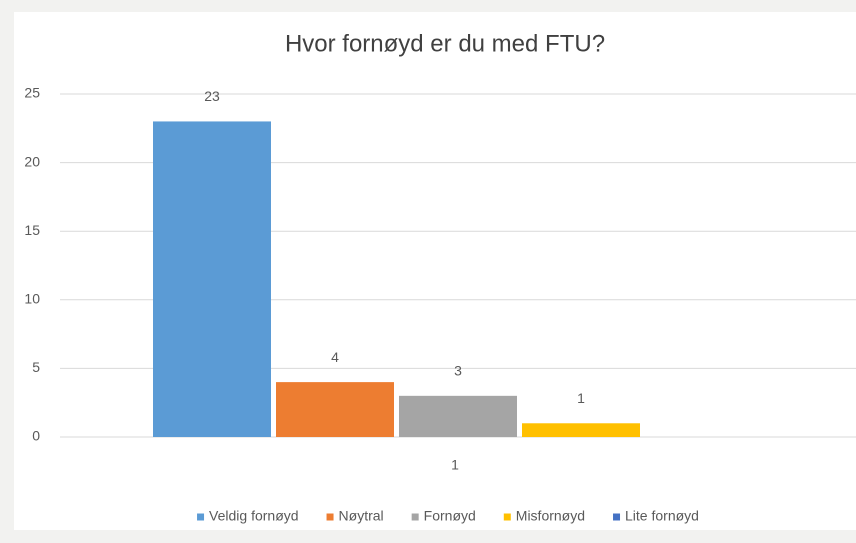 The width and height of the screenshot is (856, 543). Describe the element at coordinates (581, 398) in the screenshot. I see `data-label: 1` at that location.